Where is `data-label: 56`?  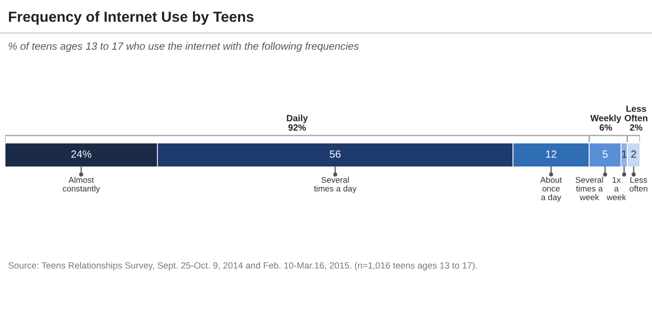
data-label: 56 is located at coordinates (335, 154).